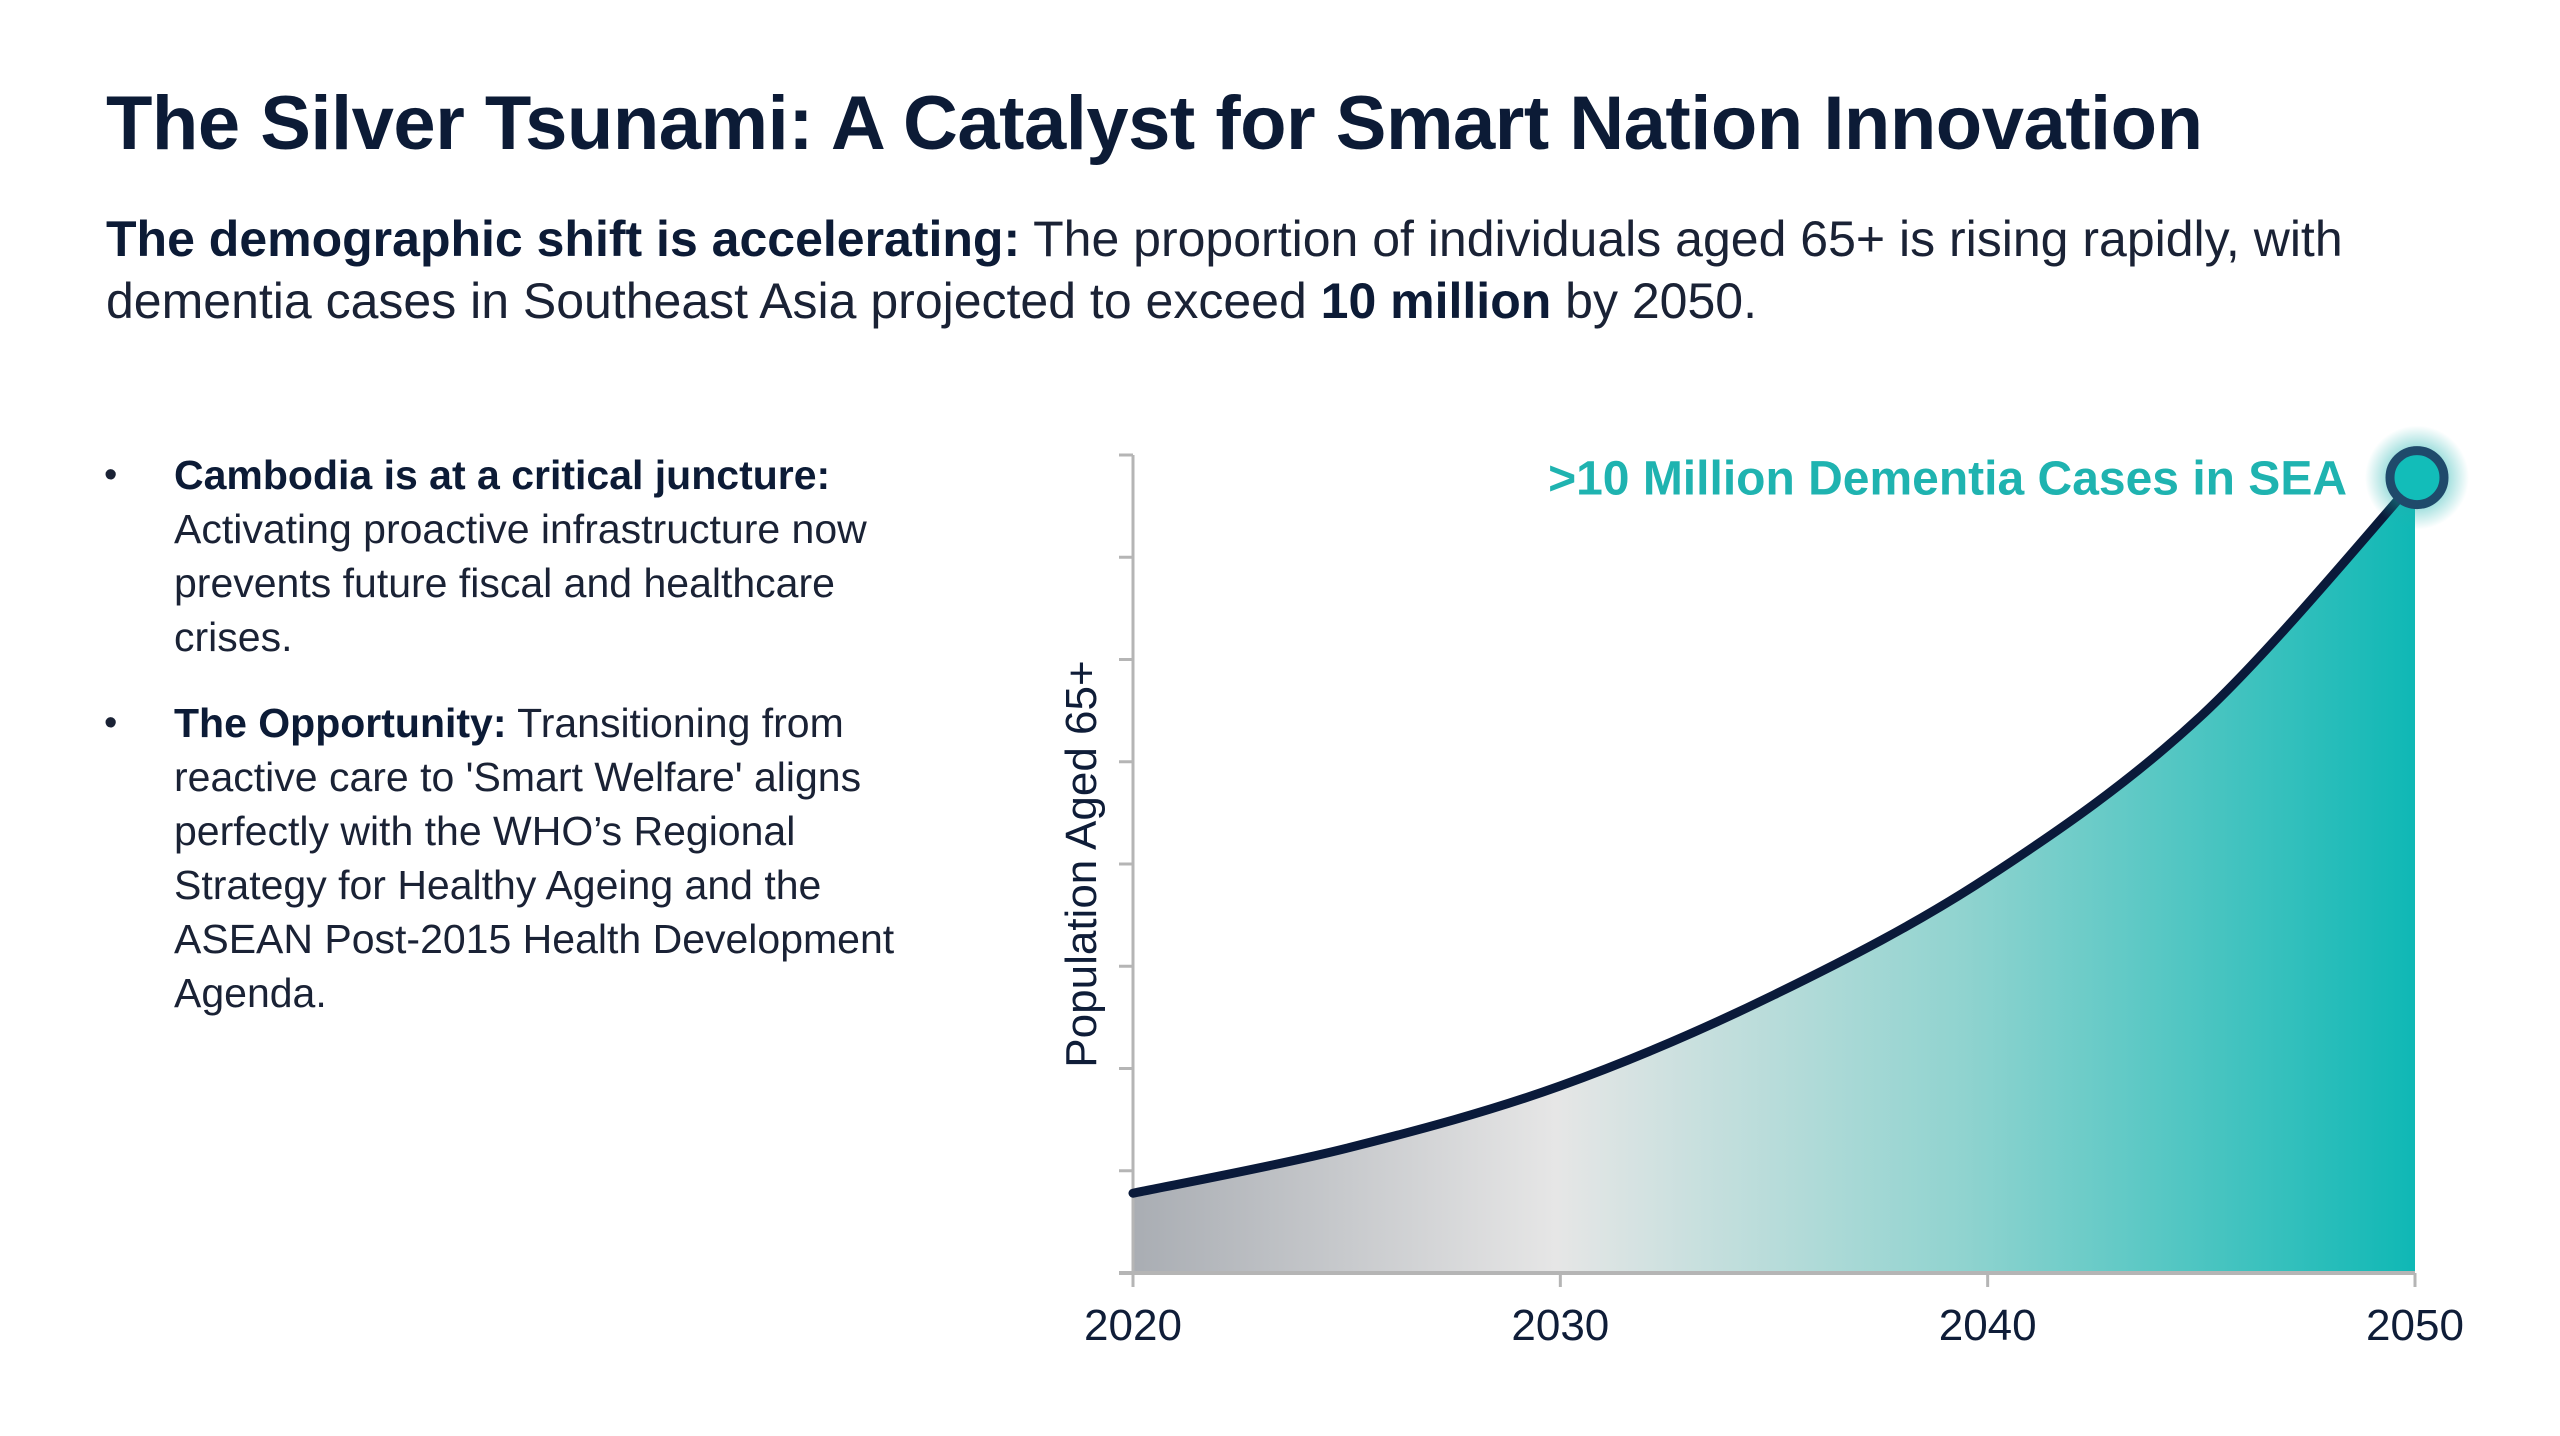 Image resolution: width=2560 pixels, height=1436 pixels. What do you see at coordinates (1436, 301) in the screenshot?
I see `subtitle-highlight: 10 million` at bounding box center [1436, 301].